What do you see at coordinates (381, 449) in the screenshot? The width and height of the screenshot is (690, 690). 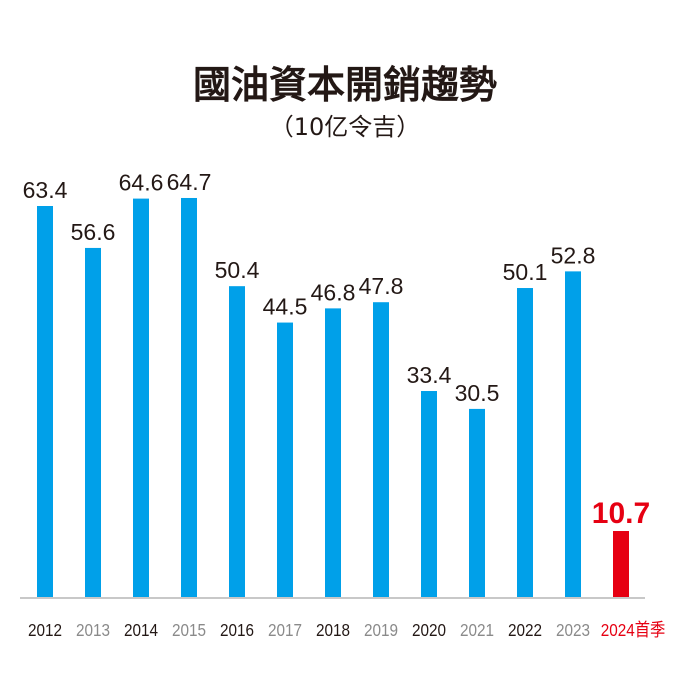 I see `bar-2019` at bounding box center [381, 449].